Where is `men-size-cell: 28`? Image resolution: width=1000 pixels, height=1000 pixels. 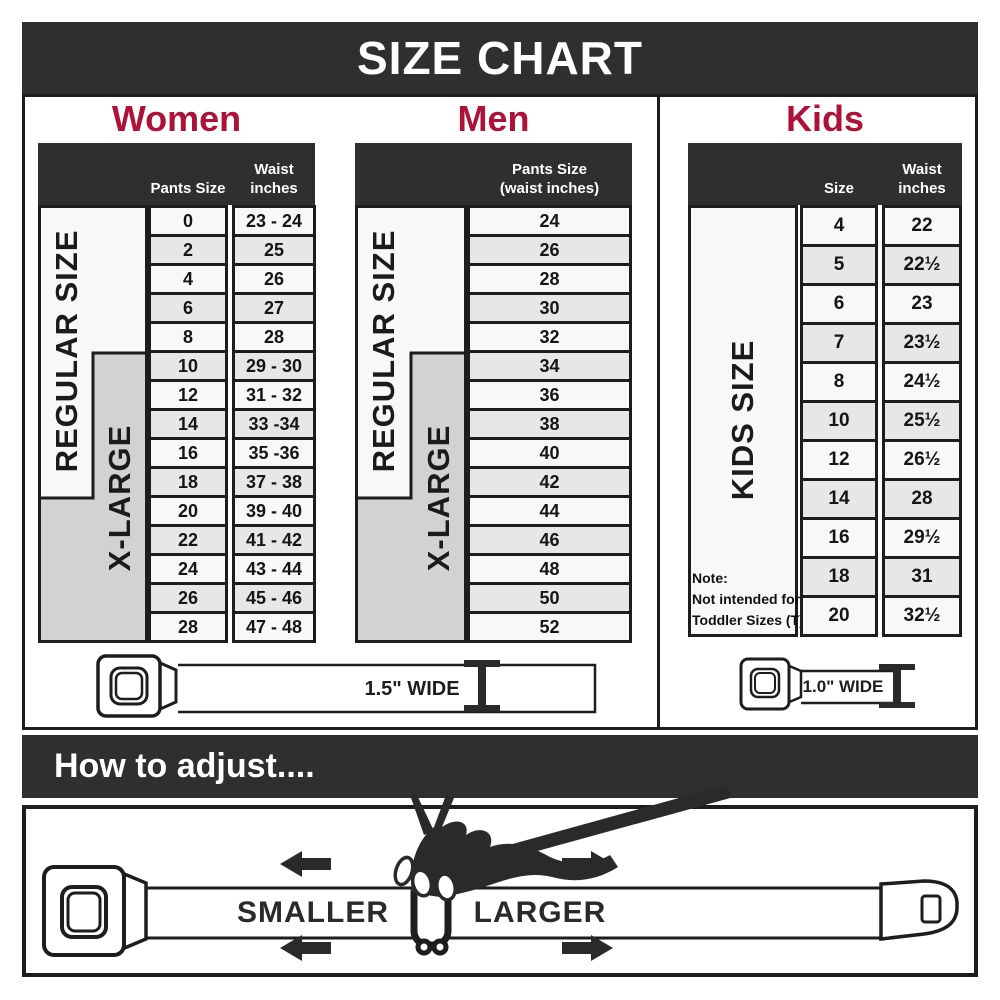 men-size-cell: 28 is located at coordinates (549, 279).